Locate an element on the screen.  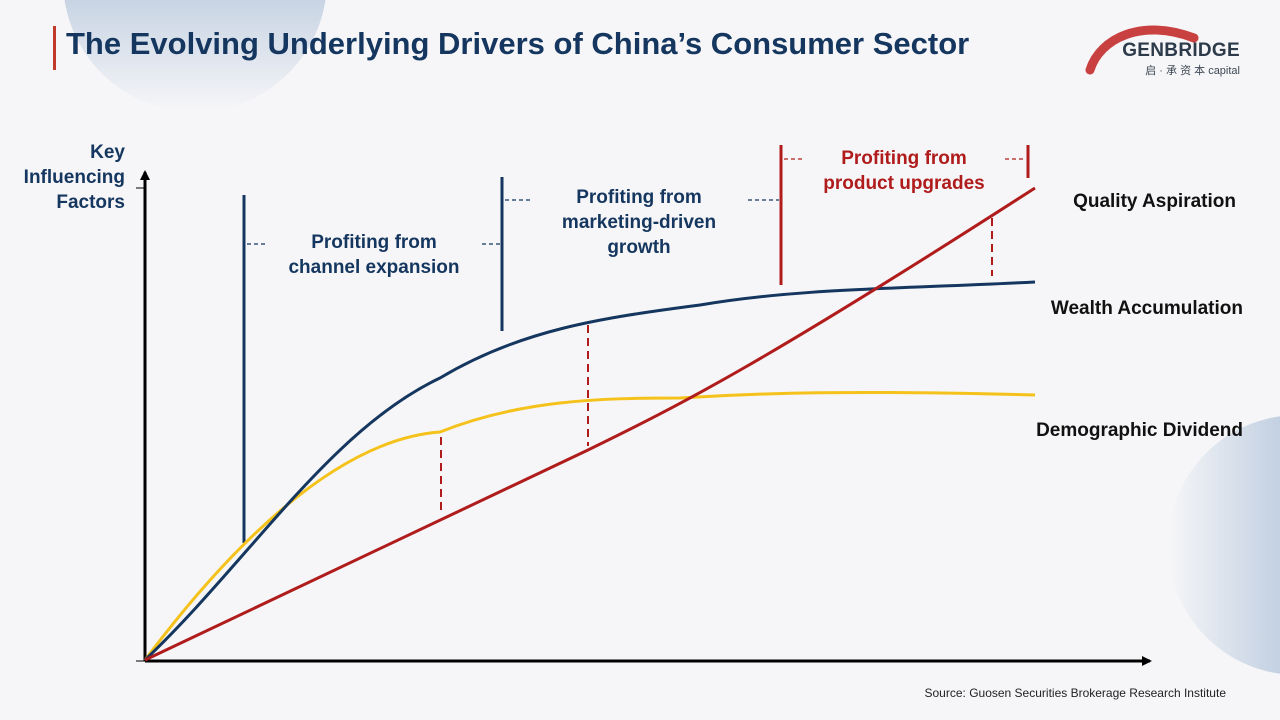
logo-subtitle: 启 · 承 资 本 capital is located at coordinates (1192, 71).